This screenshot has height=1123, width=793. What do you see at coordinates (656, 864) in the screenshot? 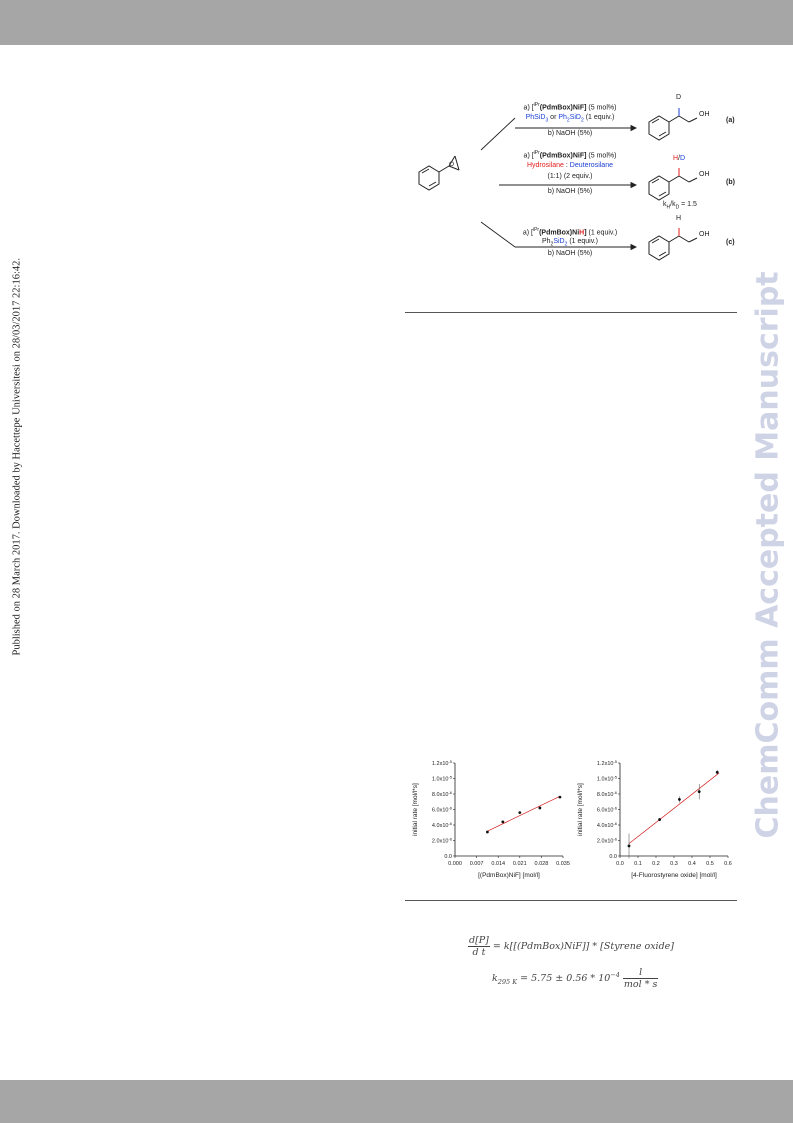
I see `x-tick-label: 0.2` at bounding box center [656, 864].